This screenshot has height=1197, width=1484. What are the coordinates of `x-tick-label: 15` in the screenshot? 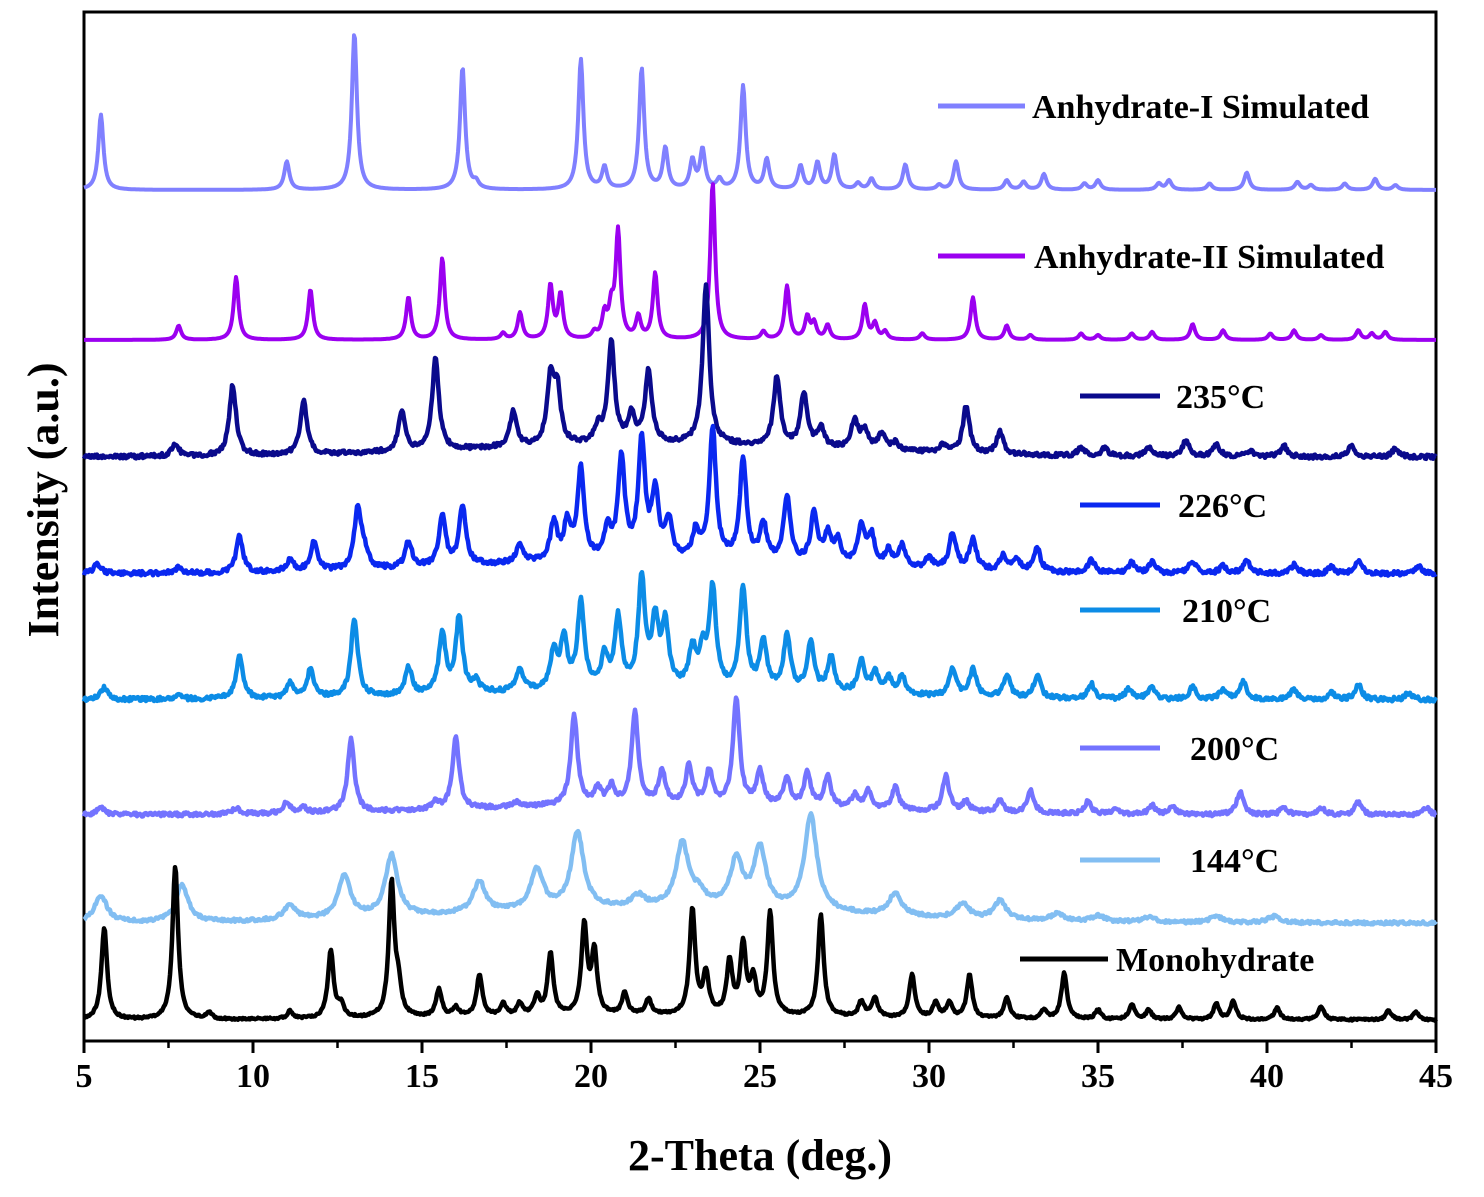 It's located at (422, 1076).